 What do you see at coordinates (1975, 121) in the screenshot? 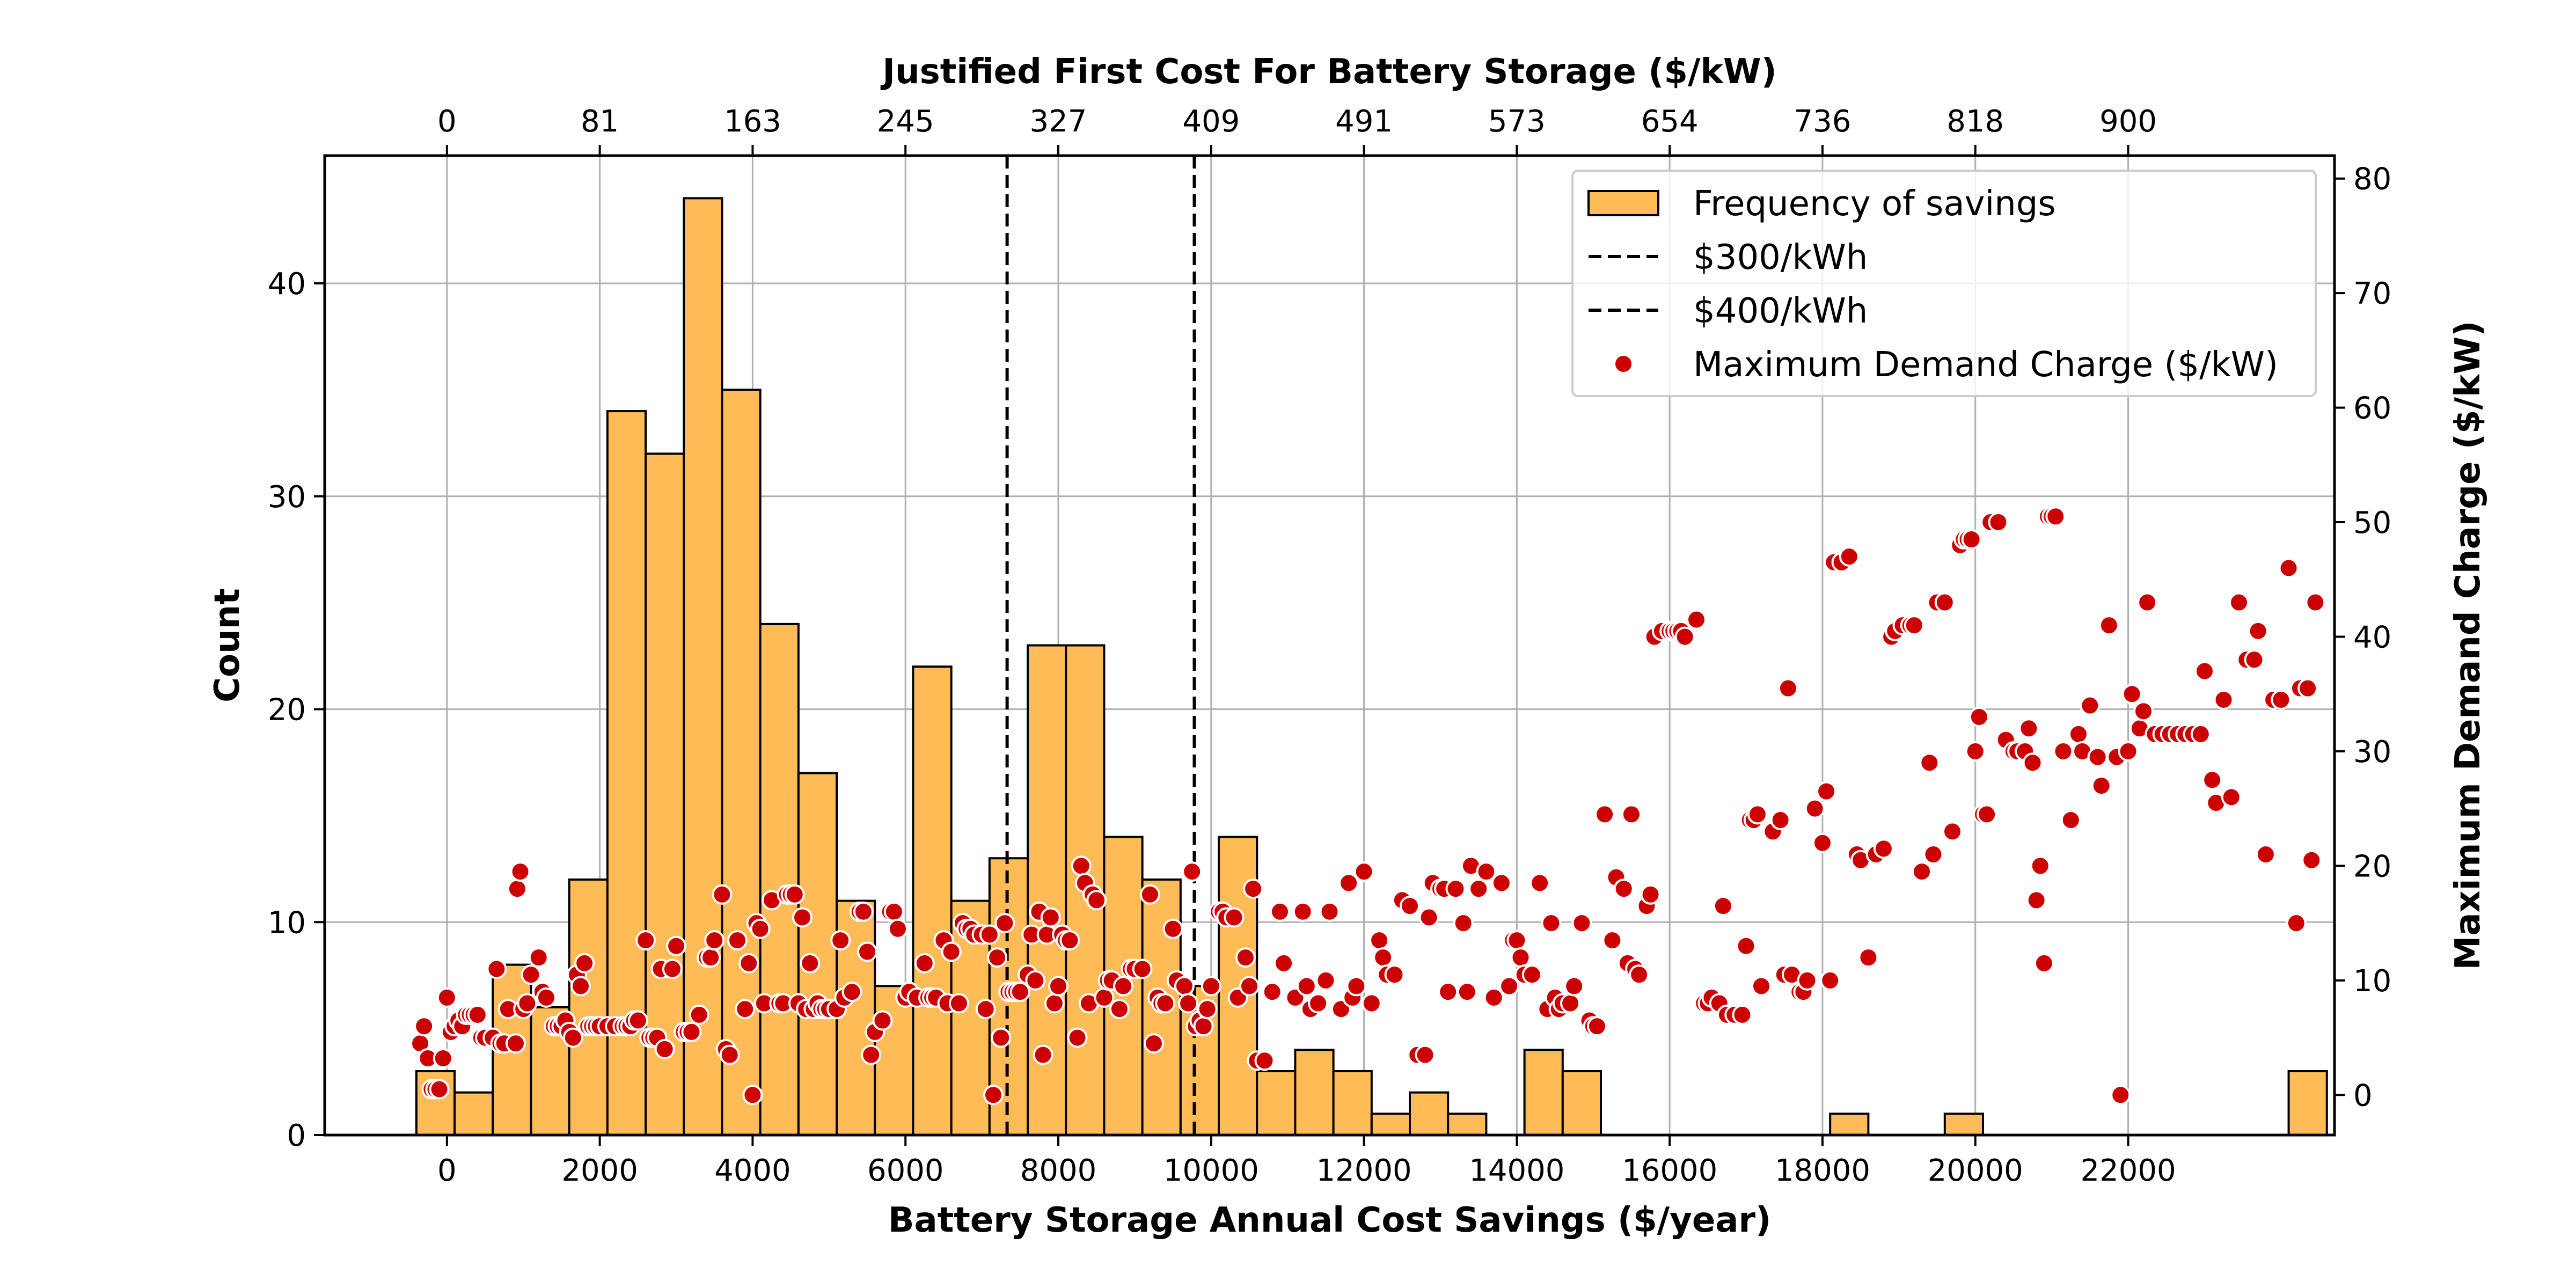
I see `top-tick-label: 818` at bounding box center [1975, 121].